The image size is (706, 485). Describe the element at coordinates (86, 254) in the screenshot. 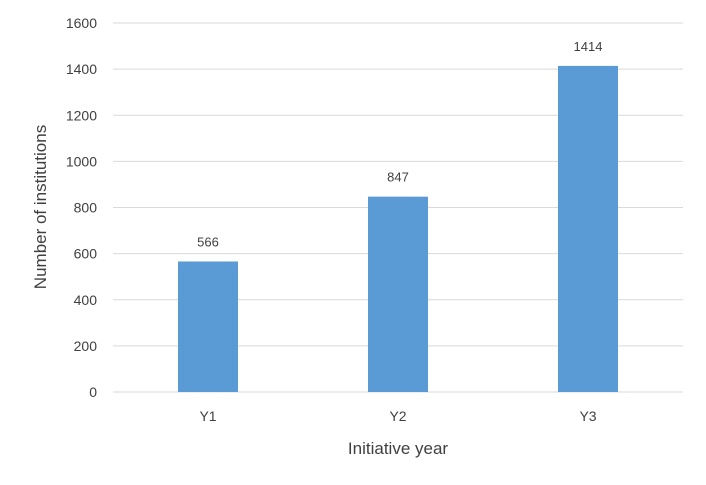

I see `y-tick-label: 600` at that location.